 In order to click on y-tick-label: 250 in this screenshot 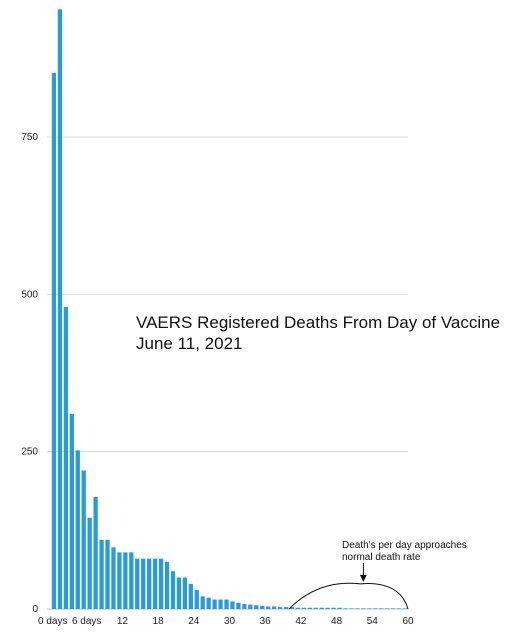, I will do `click(29, 452)`.